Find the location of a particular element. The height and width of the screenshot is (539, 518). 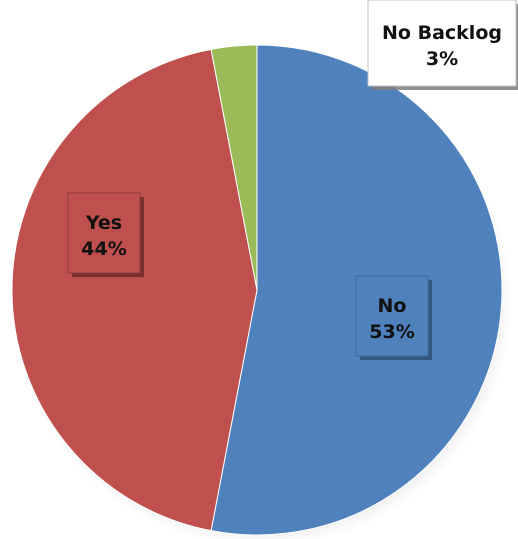

data-label-category: No is located at coordinates (392, 306).